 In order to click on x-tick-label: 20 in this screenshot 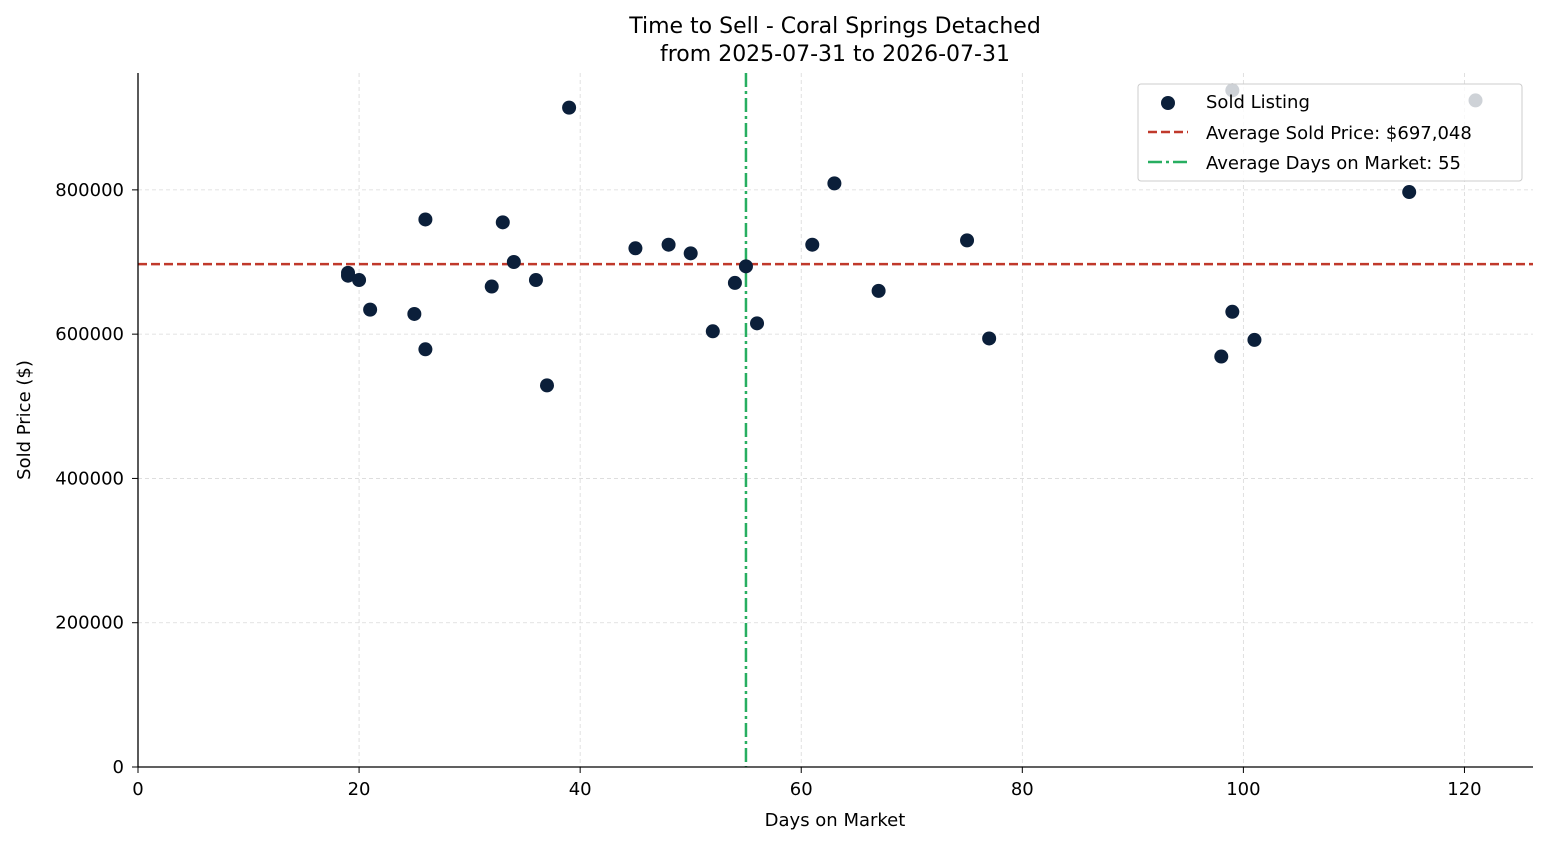, I will do `click(359, 789)`.